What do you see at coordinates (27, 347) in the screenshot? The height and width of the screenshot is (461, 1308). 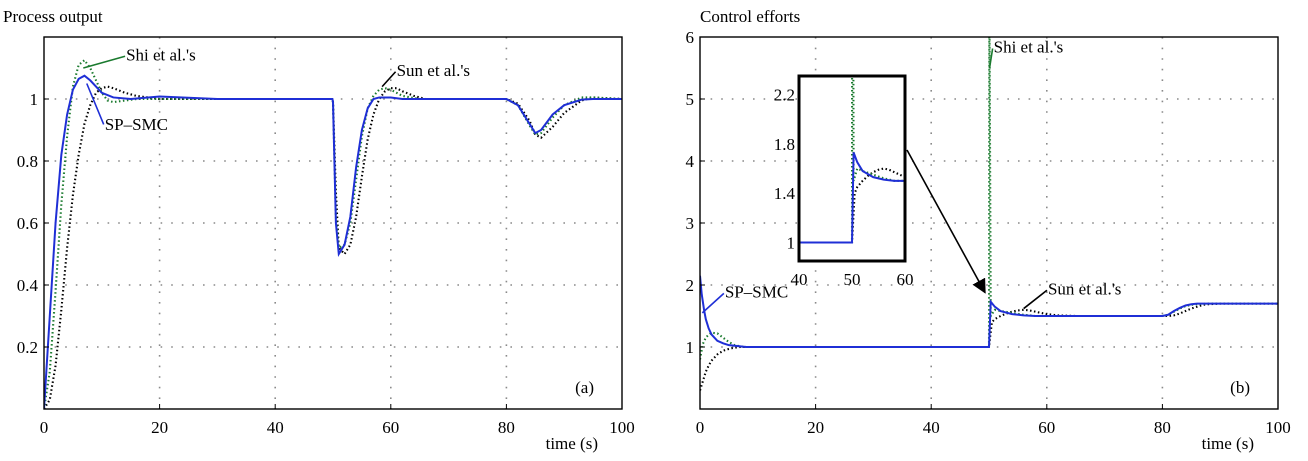 I see `y-tick-label: 0.2` at bounding box center [27, 347].